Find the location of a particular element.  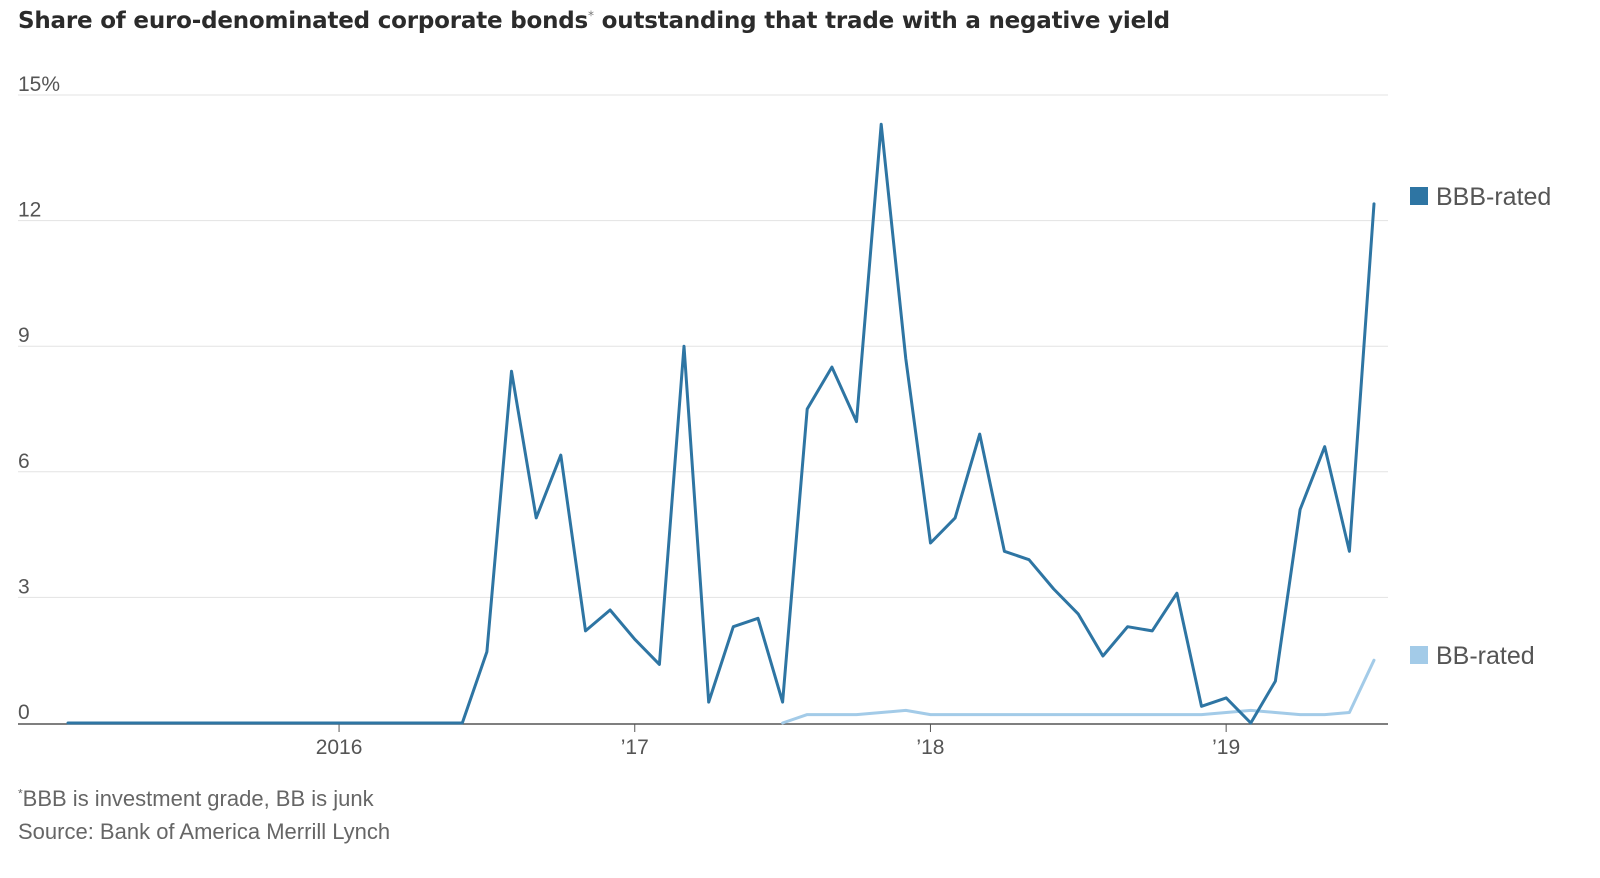

y-axis-ticks: 0 3 6 9 12 15% is located at coordinates (39, 398).